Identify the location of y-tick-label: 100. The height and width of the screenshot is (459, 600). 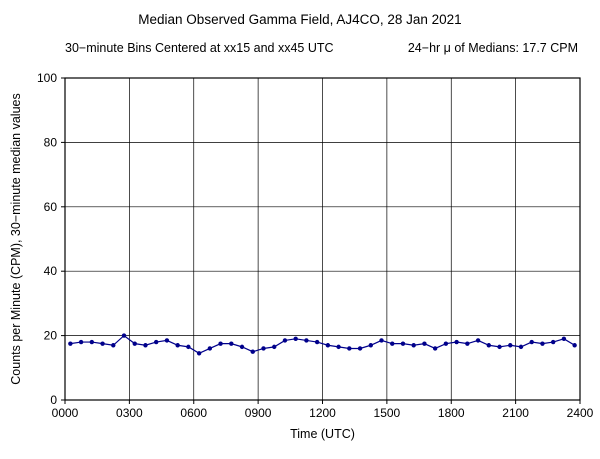
(47, 78).